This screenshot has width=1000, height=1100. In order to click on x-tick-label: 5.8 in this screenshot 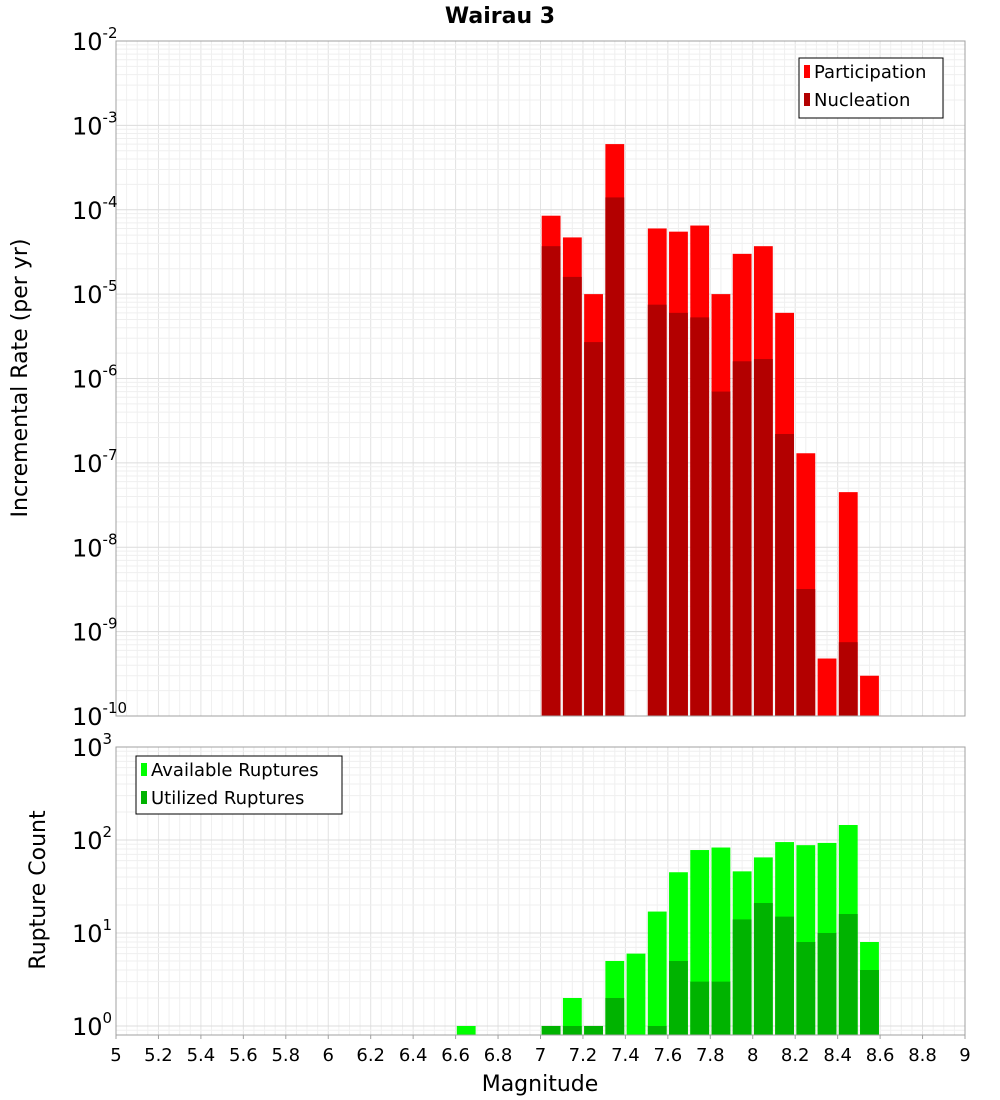, I will do `click(285, 1055)`.